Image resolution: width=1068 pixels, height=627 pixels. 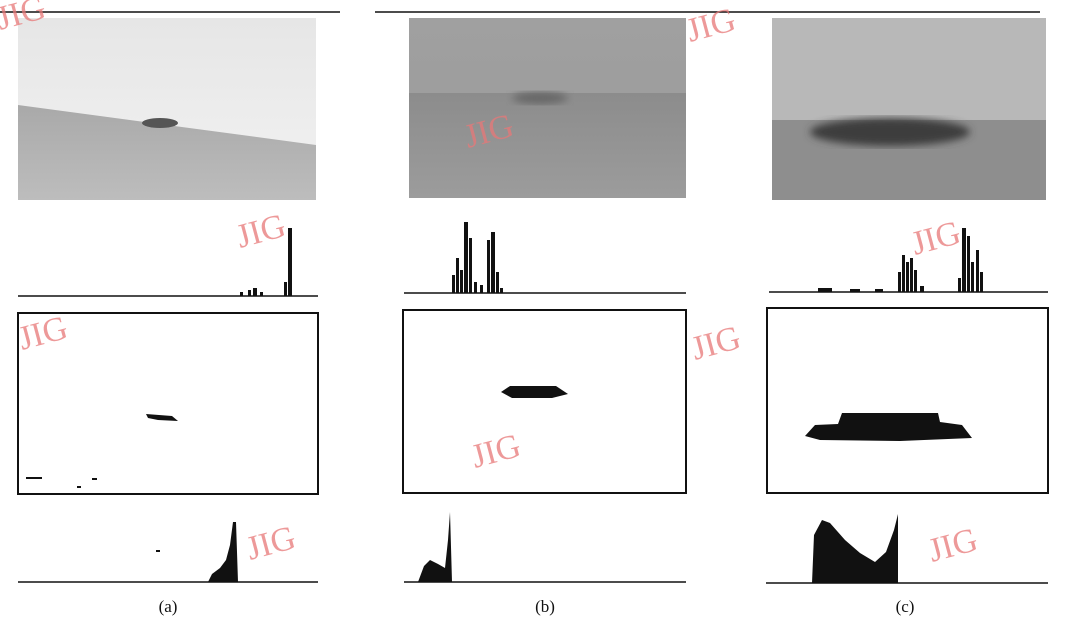 What do you see at coordinates (168, 552) in the screenshot?
I see `histogram-a-bottom` at bounding box center [168, 552].